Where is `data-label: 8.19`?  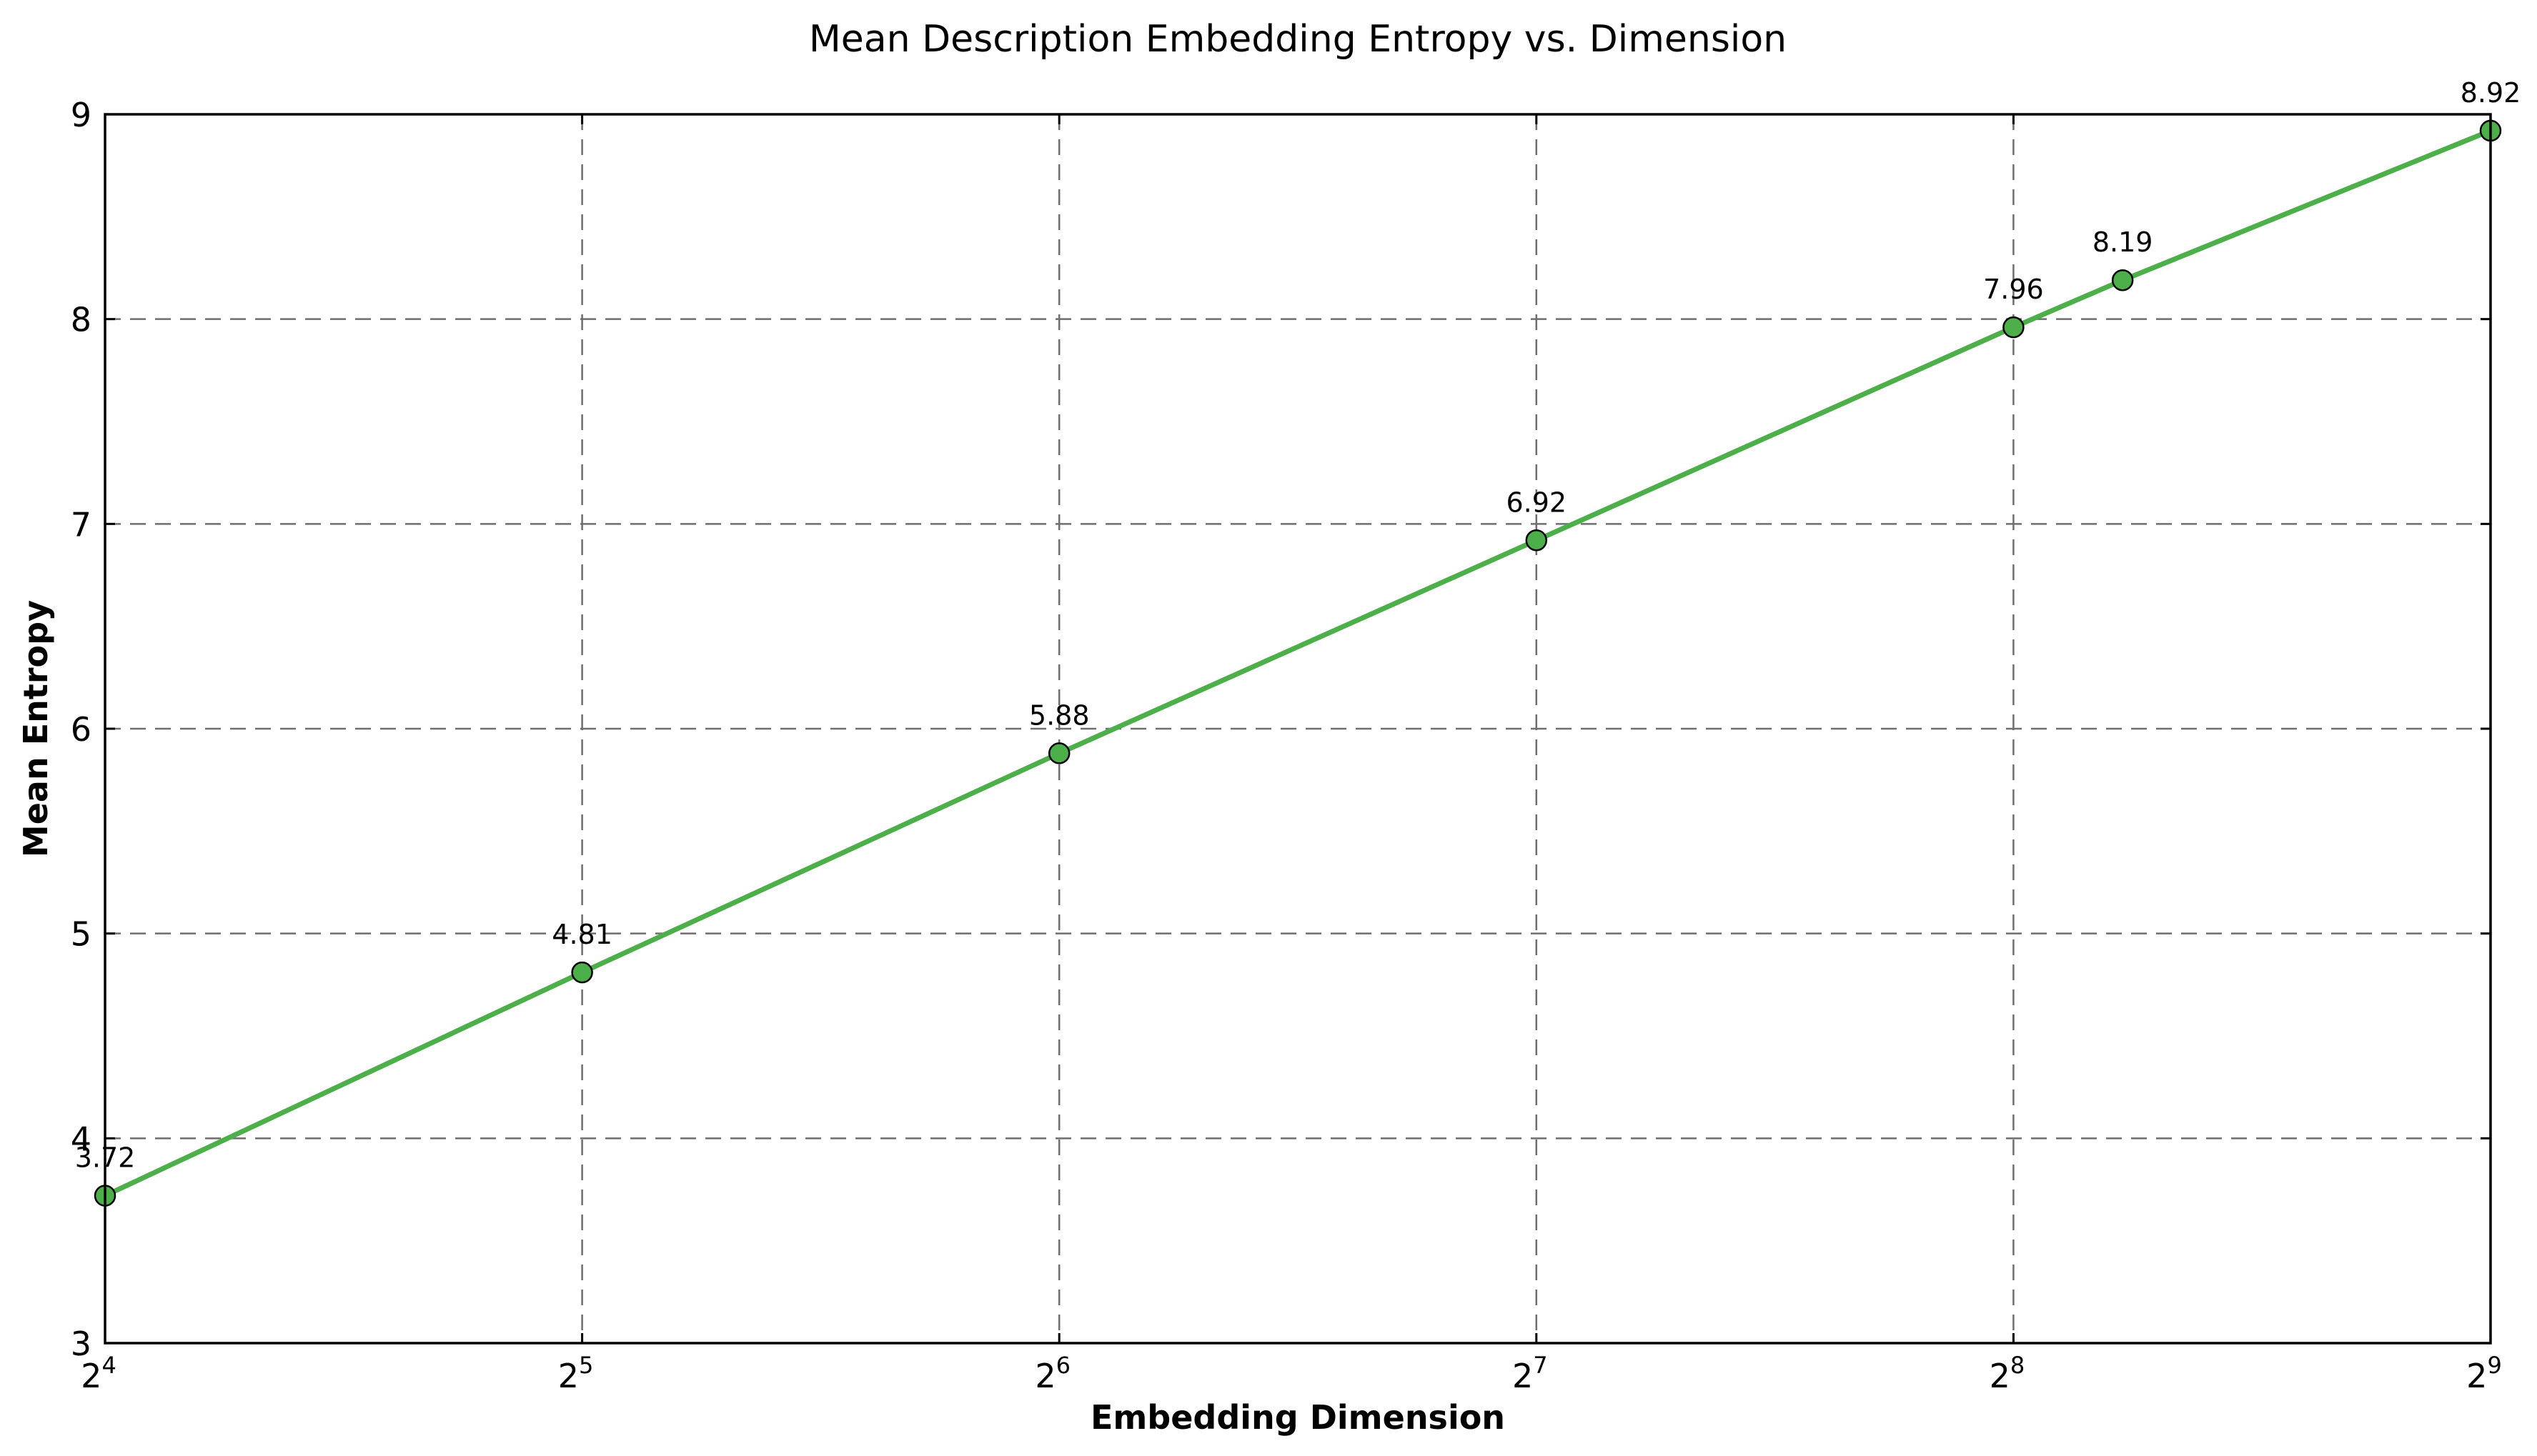 data-label: 8.19 is located at coordinates (2122, 242).